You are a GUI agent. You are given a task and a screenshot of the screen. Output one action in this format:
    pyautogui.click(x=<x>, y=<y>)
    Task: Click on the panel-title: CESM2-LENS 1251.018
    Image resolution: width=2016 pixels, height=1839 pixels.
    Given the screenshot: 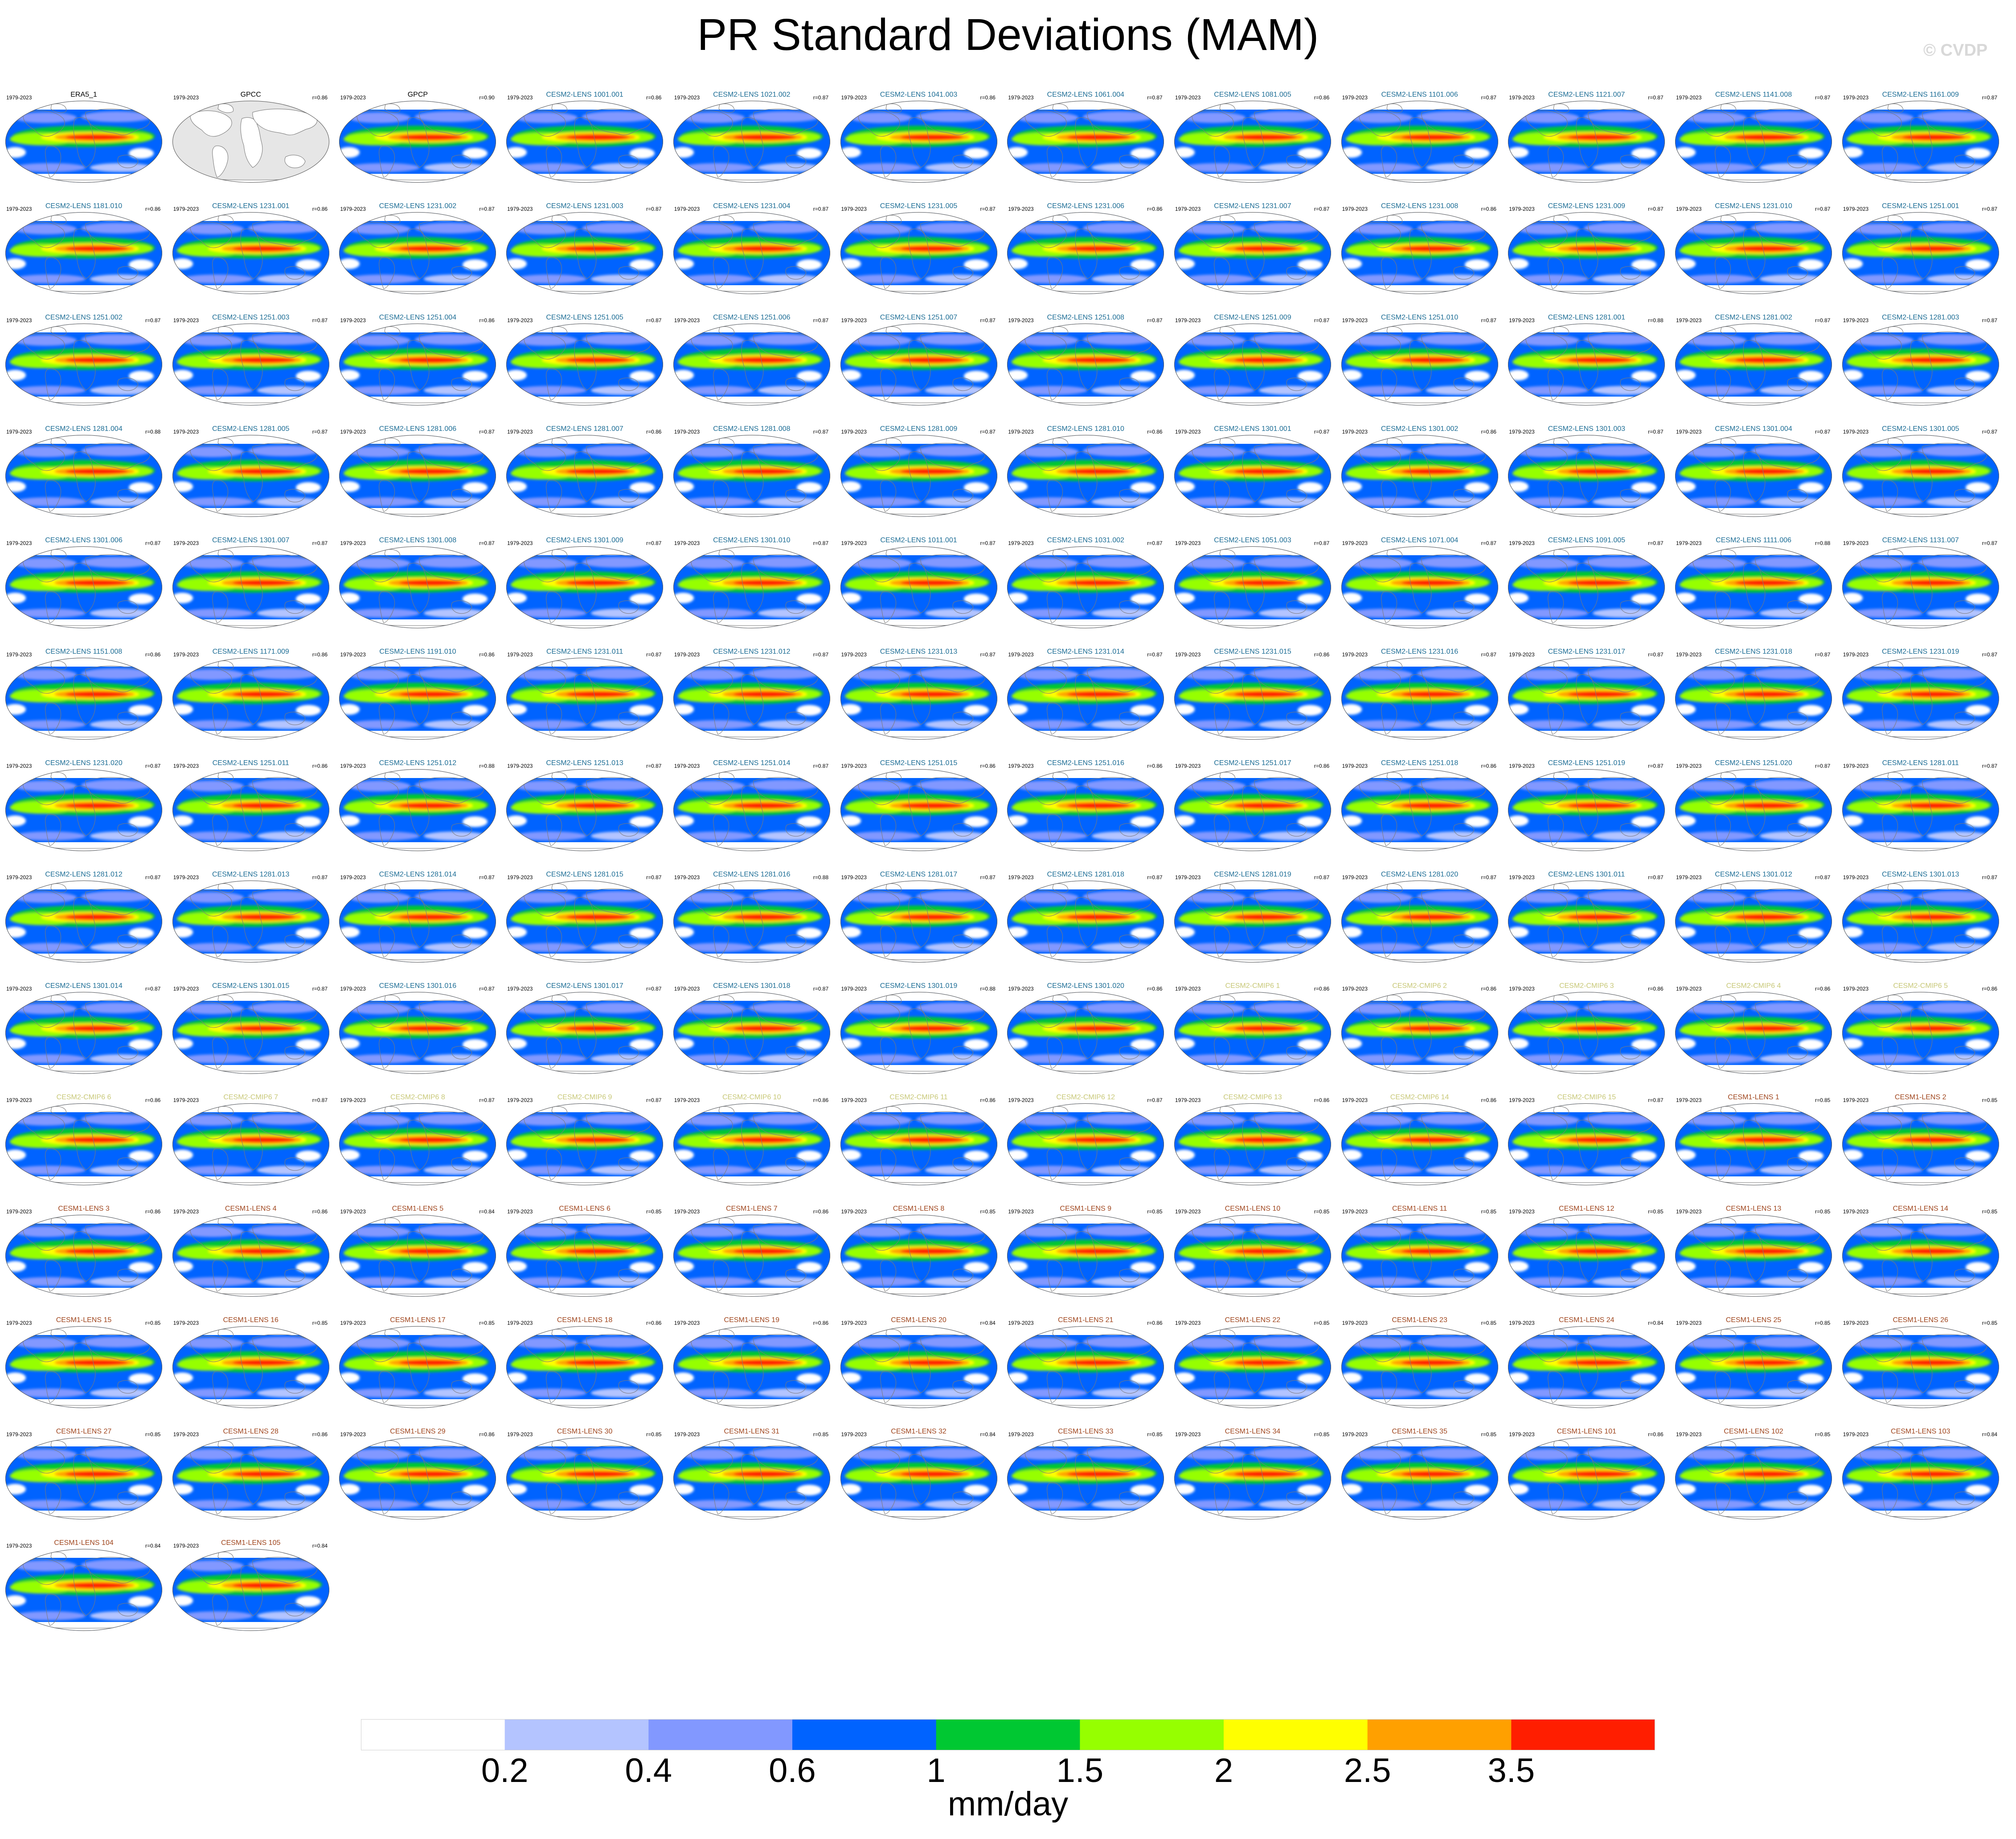 What is the action you would take?
    pyautogui.click(x=1420, y=763)
    